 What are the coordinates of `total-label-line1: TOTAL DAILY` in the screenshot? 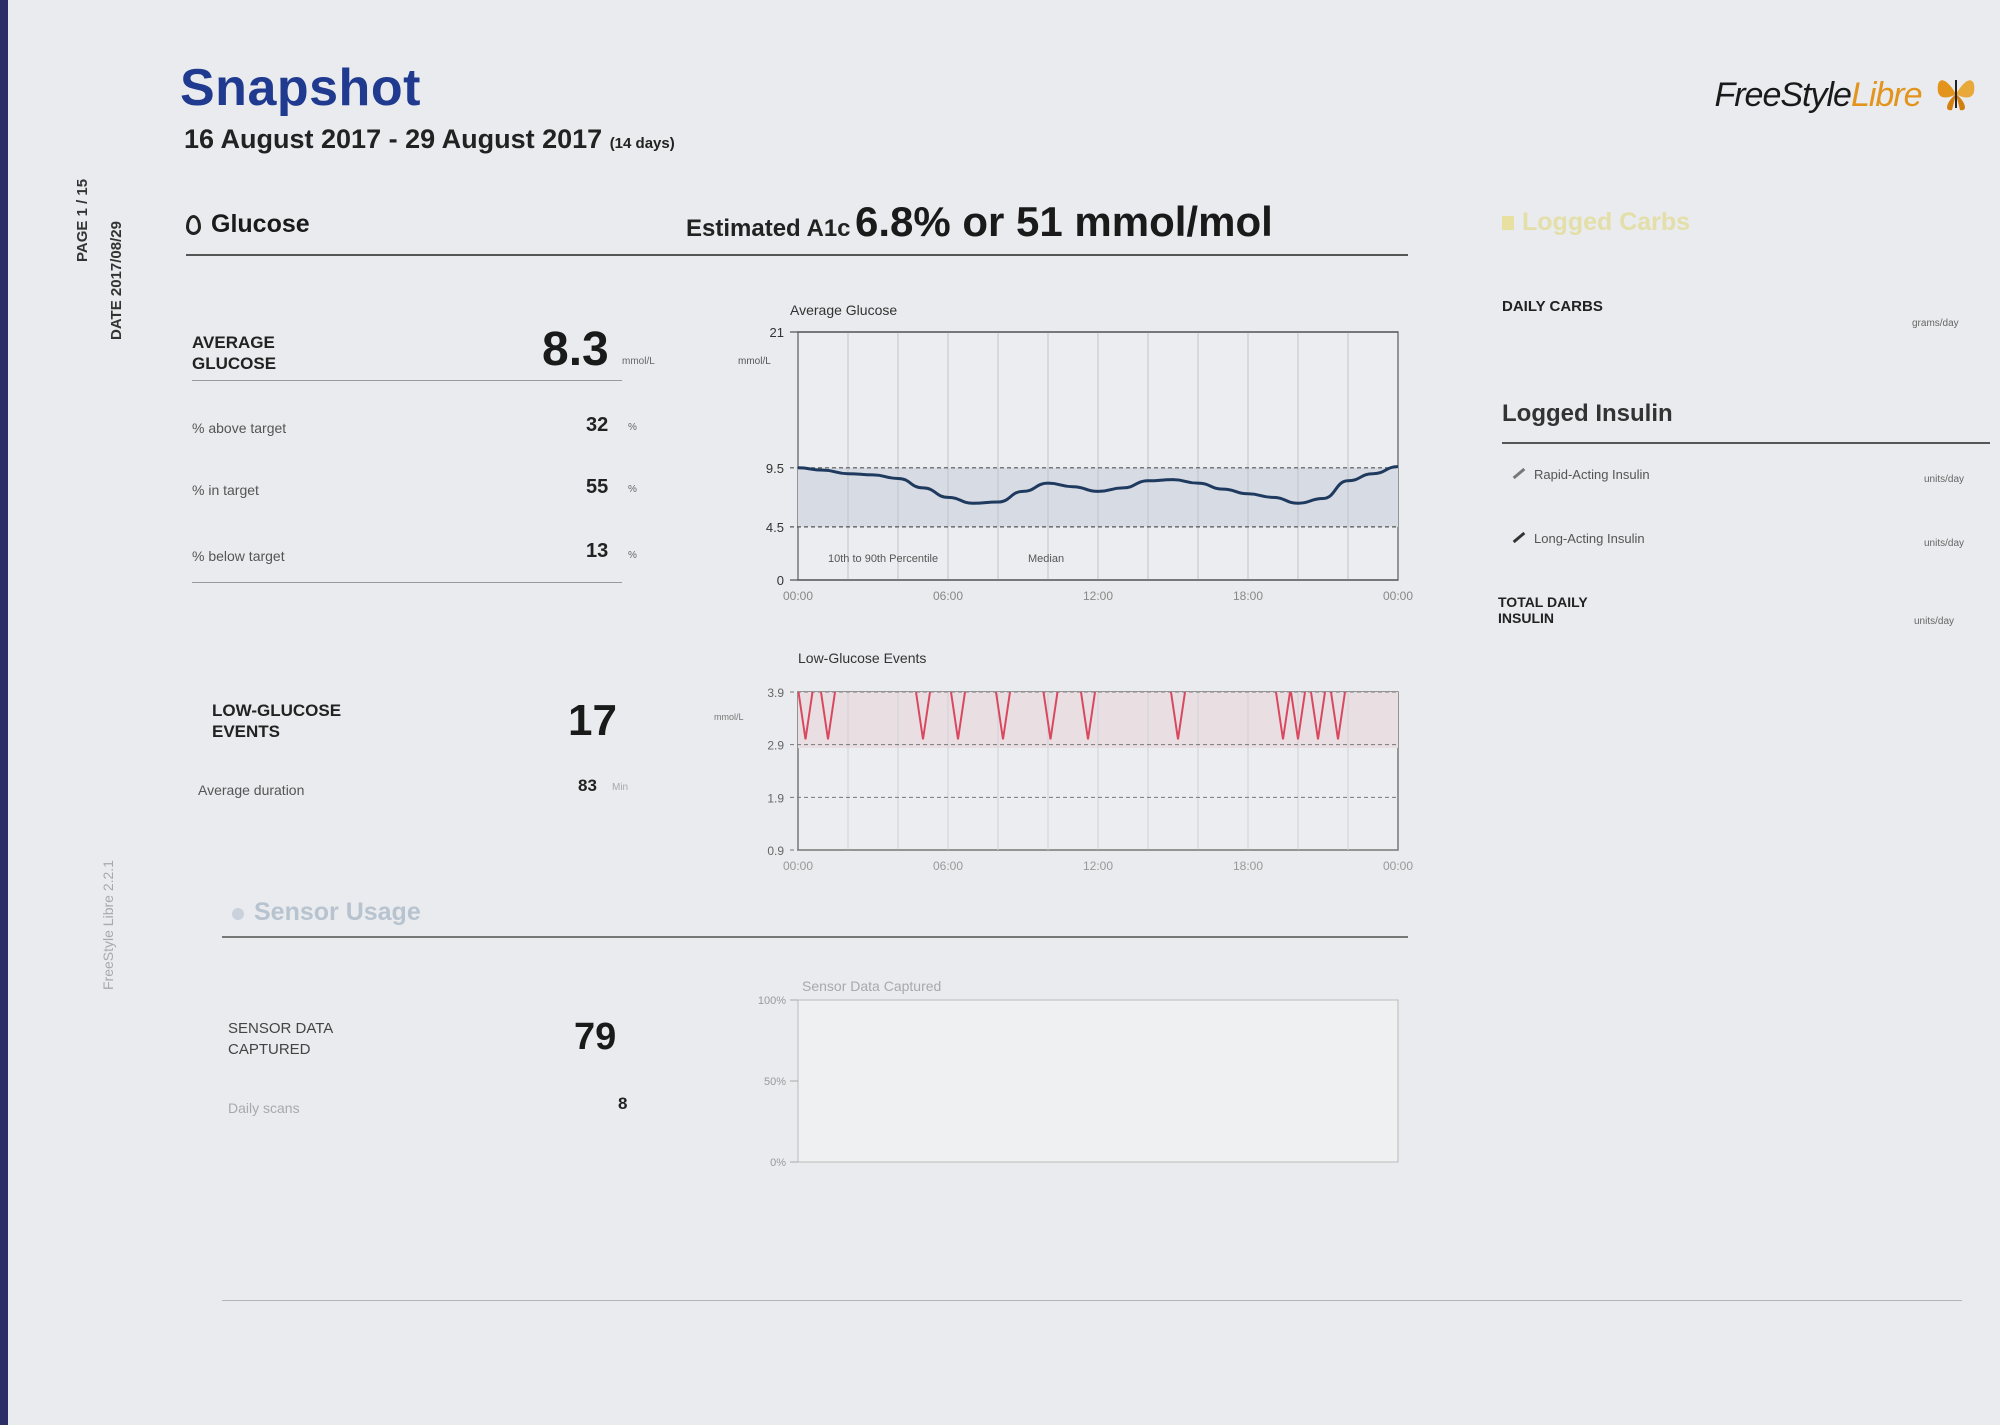 It's located at (1543, 602).